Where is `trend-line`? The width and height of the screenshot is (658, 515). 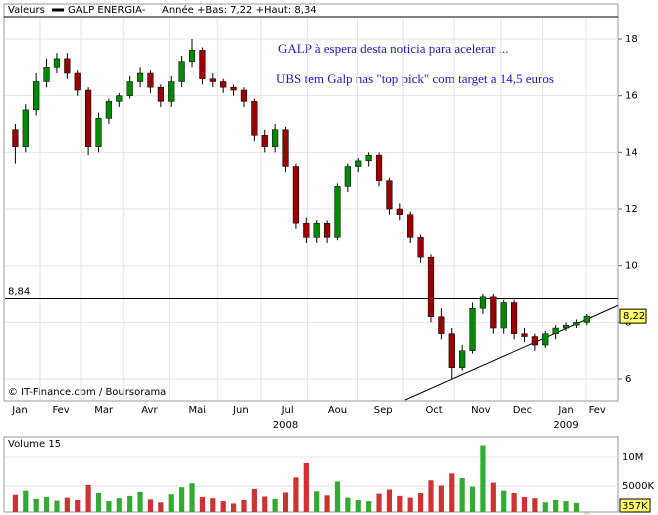
trend-line is located at coordinates (511, 352).